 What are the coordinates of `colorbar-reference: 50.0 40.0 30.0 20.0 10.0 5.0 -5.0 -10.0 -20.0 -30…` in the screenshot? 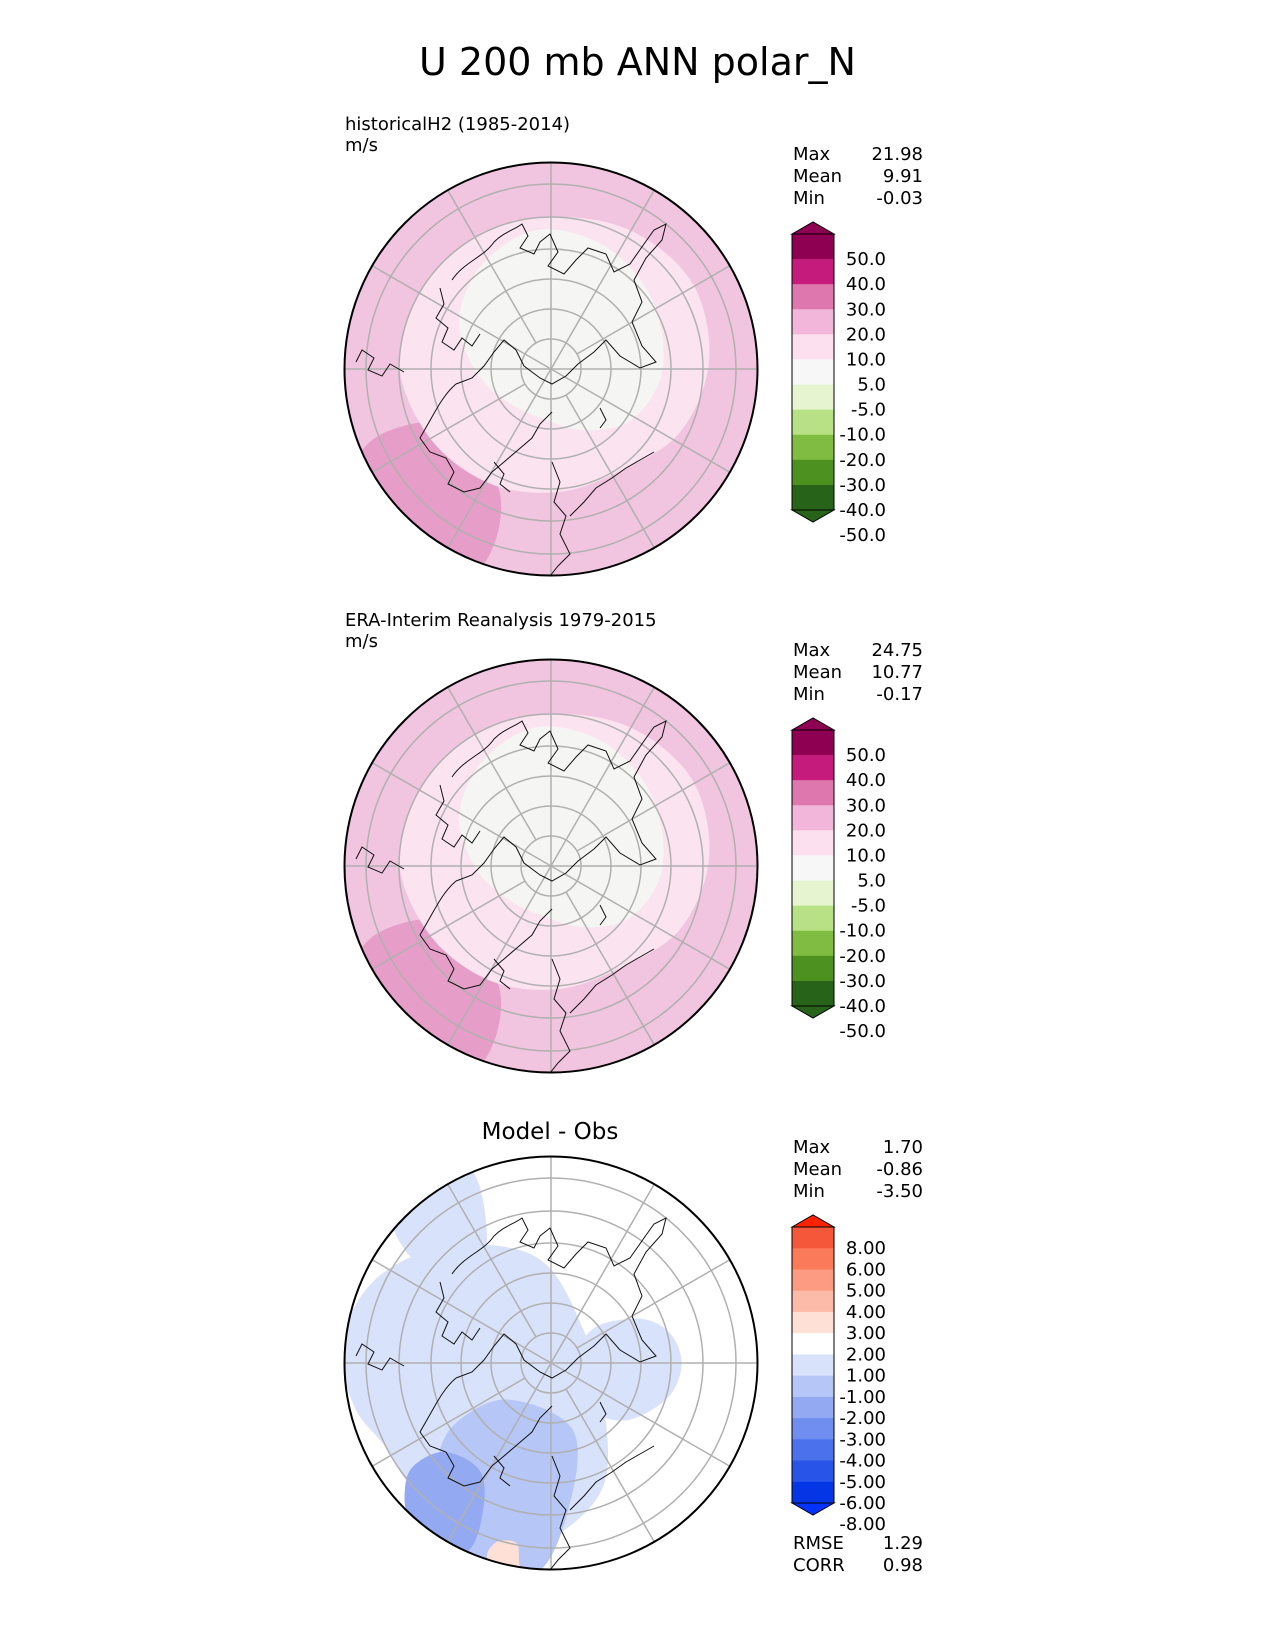 It's located at (838, 879).